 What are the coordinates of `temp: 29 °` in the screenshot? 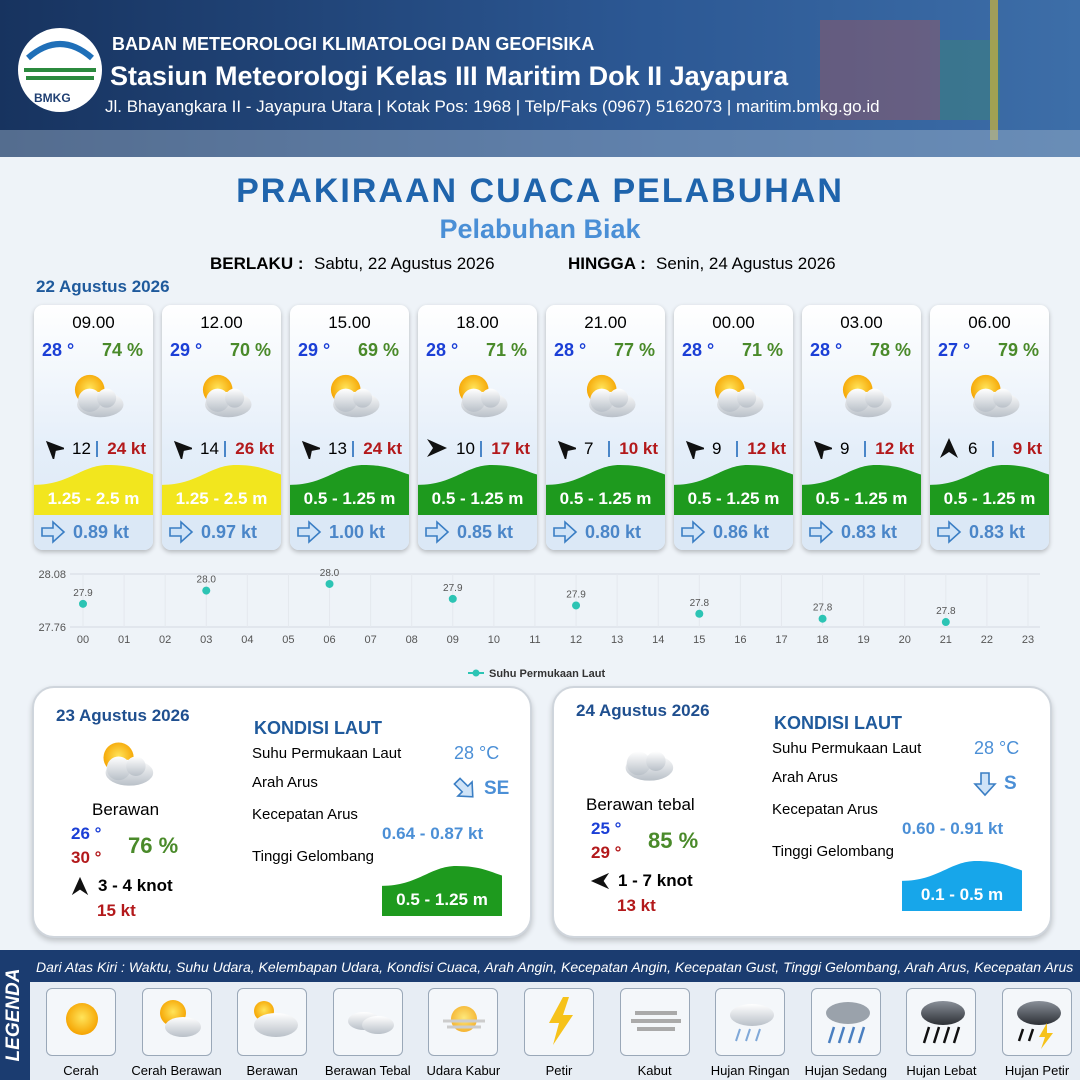 It's located at (314, 350).